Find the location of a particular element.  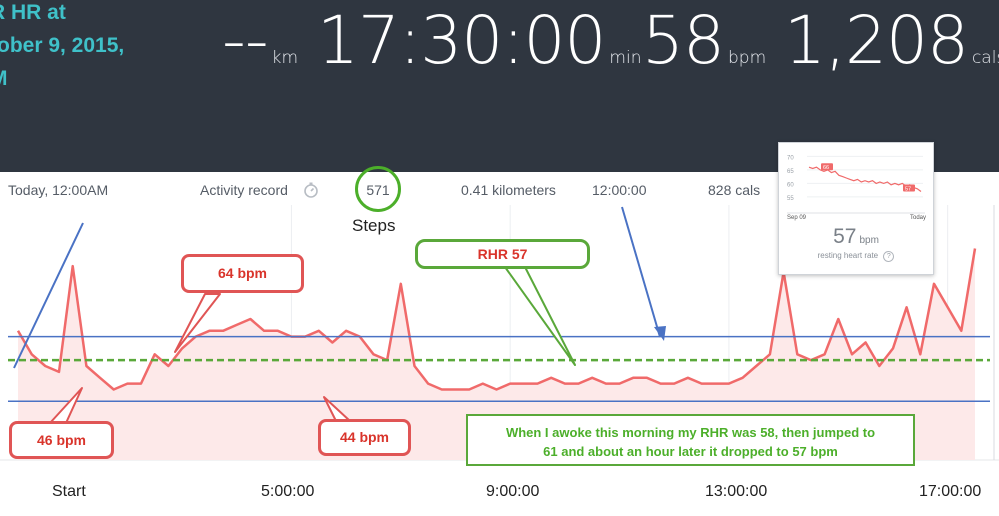

heart-rate-stat: 58 bpm is located at coordinates (704, 40).